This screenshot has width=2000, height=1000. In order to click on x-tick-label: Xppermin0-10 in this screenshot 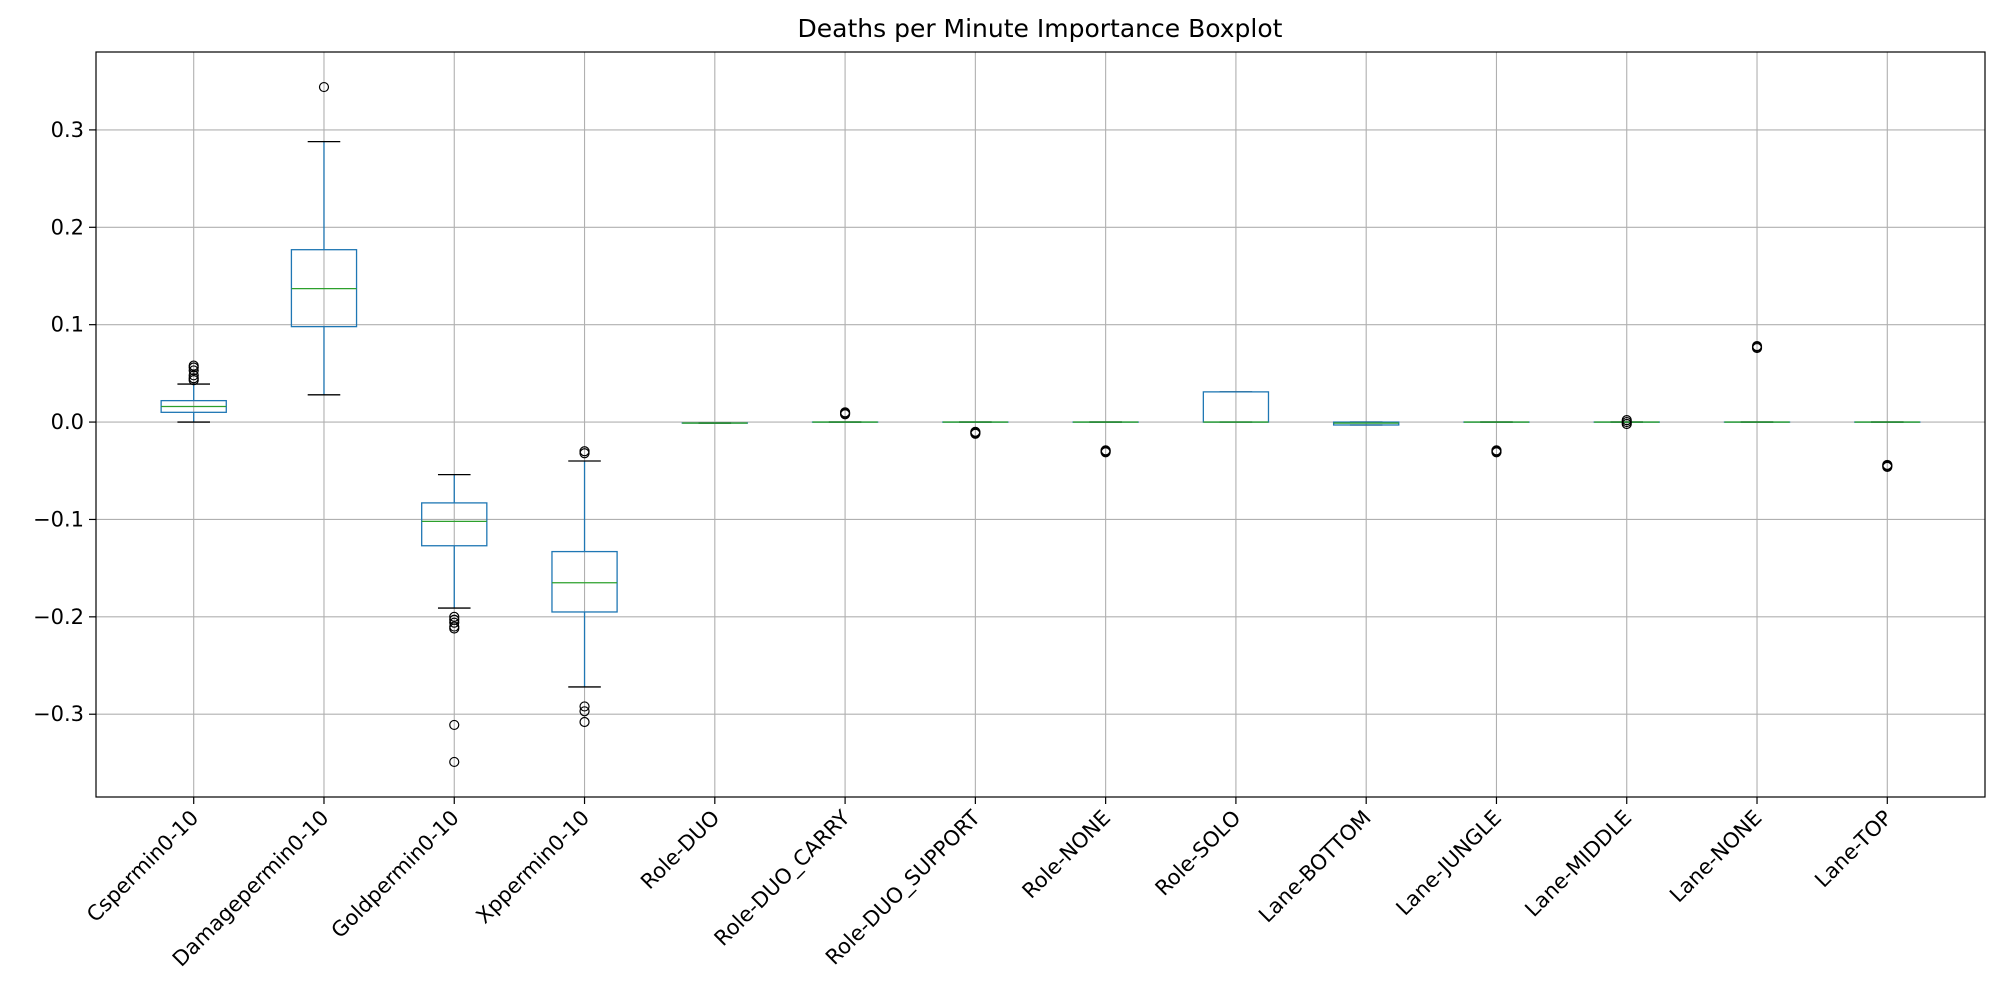, I will do `click(532, 867)`.